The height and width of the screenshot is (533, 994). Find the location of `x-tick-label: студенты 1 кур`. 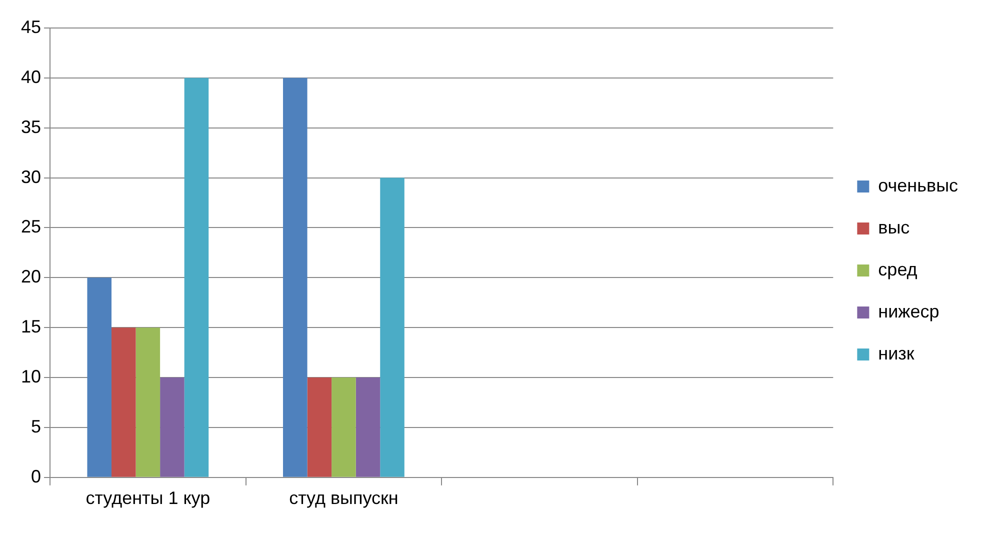

x-tick-label: студенты 1 кур is located at coordinates (148, 498).